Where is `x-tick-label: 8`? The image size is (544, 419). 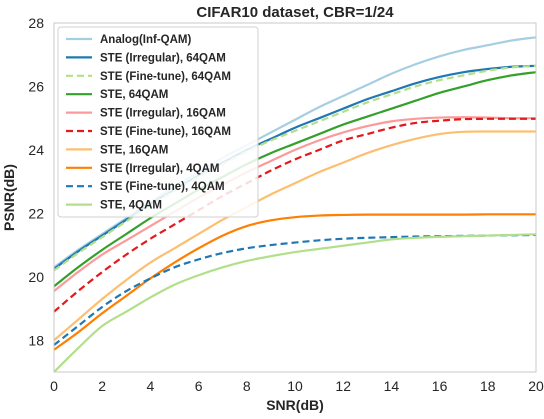
x-tick-label: 8 is located at coordinates (247, 386).